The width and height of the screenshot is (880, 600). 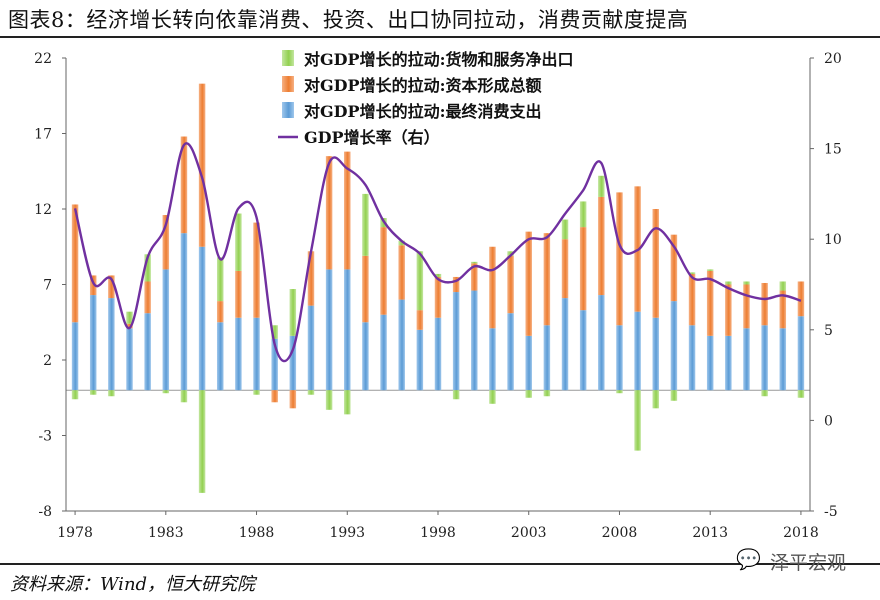 What do you see at coordinates (565, 269) in the screenshot?
I see `bar-2005` at bounding box center [565, 269].